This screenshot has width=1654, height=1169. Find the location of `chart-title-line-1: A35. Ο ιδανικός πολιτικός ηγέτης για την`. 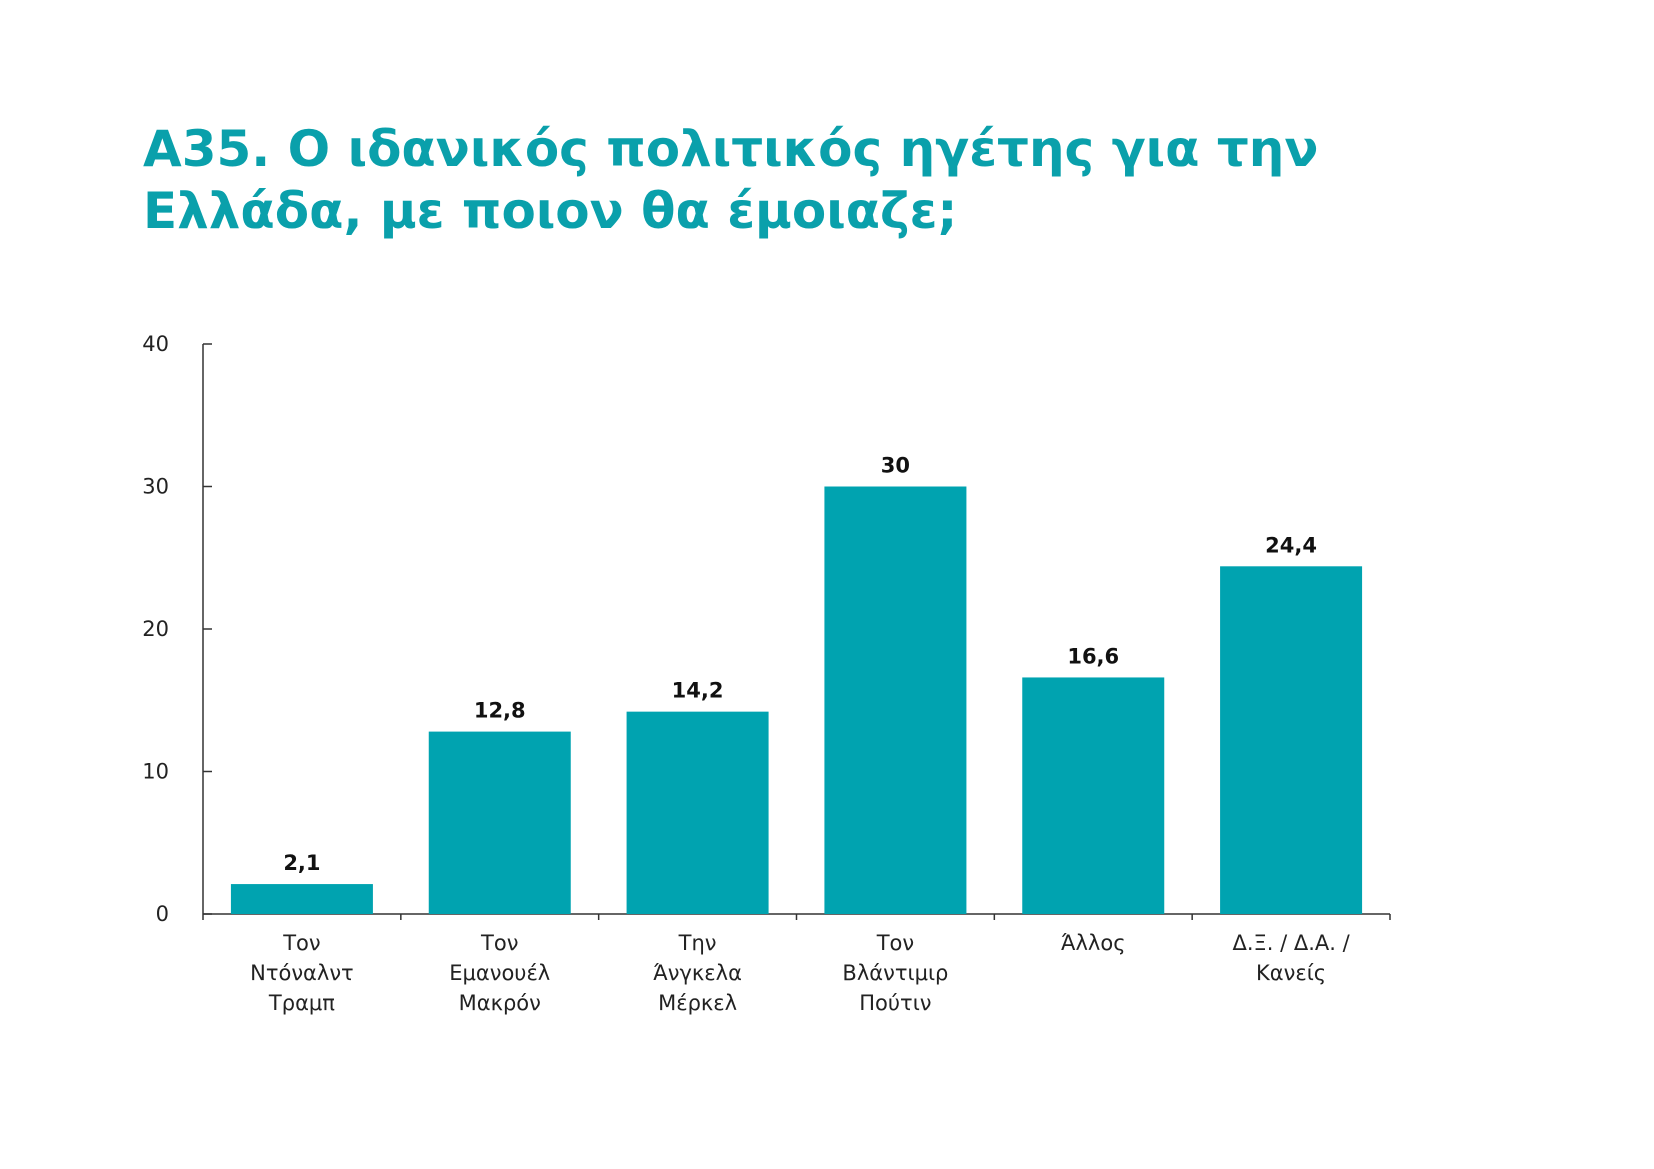

chart-title-line-1: A35. Ο ιδανικός πολιτικός ηγέτης για την is located at coordinates (731, 149).